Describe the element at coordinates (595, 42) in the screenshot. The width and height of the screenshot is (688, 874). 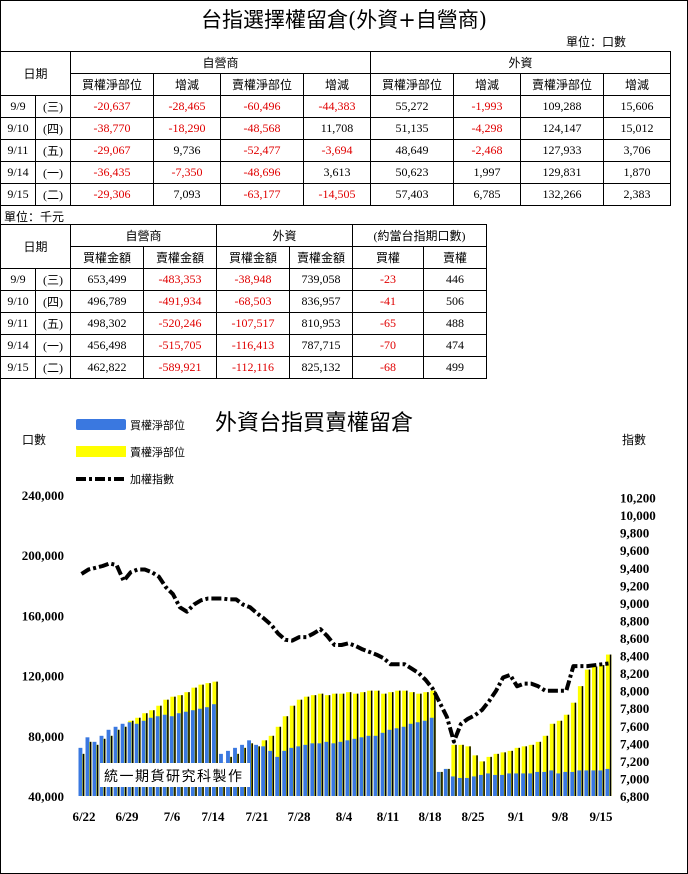
I see `table1-unit: 單位：口數` at that location.